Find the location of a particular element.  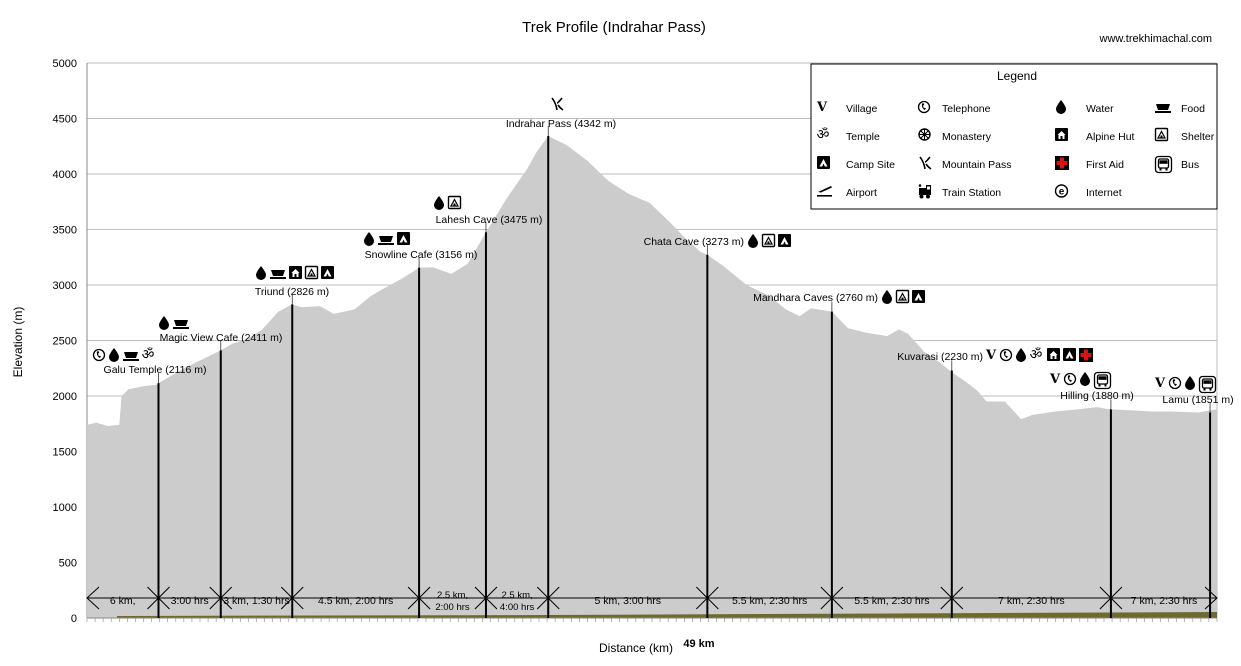

stop-label: Lamu (1851 m) is located at coordinates (1197, 400).